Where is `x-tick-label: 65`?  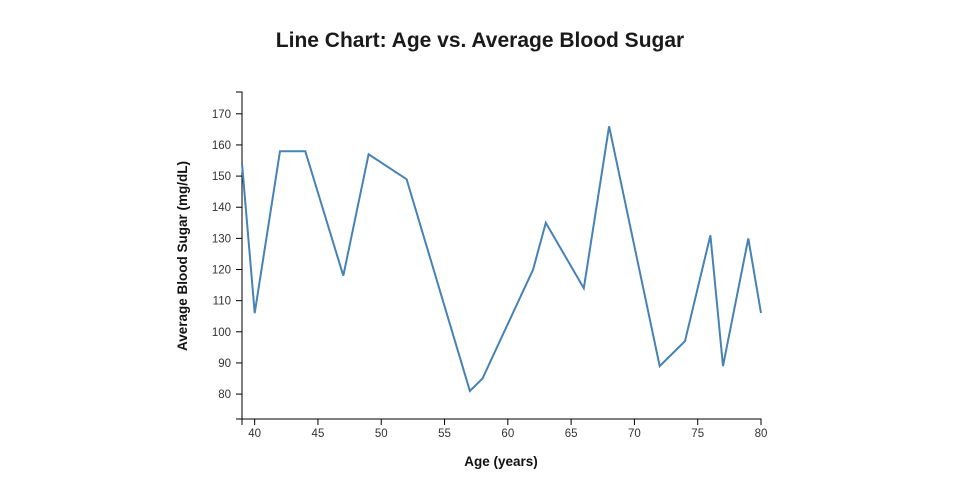 x-tick-label: 65 is located at coordinates (571, 434).